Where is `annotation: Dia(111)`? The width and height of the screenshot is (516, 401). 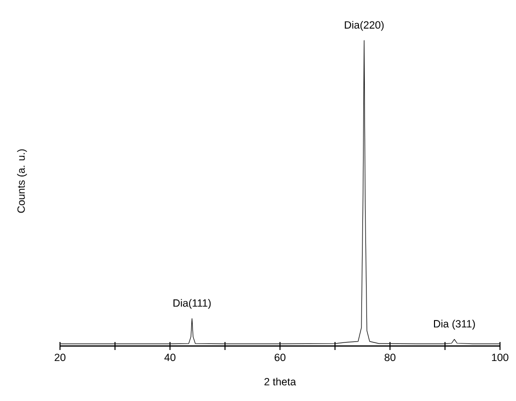
annotation: Dia(111) is located at coordinates (192, 304).